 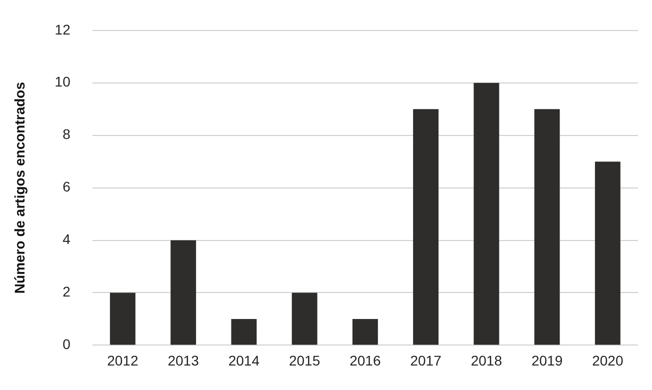 What do you see at coordinates (62, 29) in the screenshot?
I see `y-tick-label: 12` at bounding box center [62, 29].